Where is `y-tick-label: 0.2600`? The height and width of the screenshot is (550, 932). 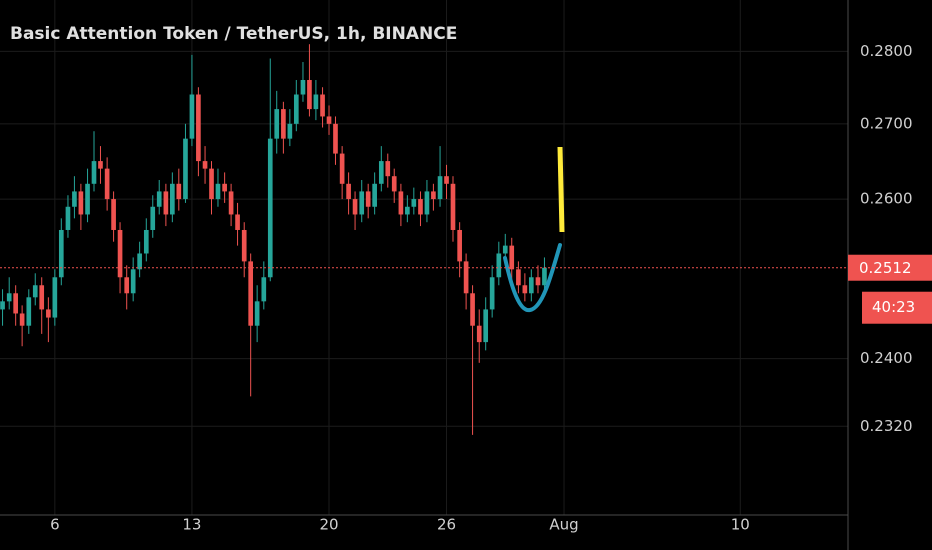 y-tick-label: 0.2600 is located at coordinates (886, 199).